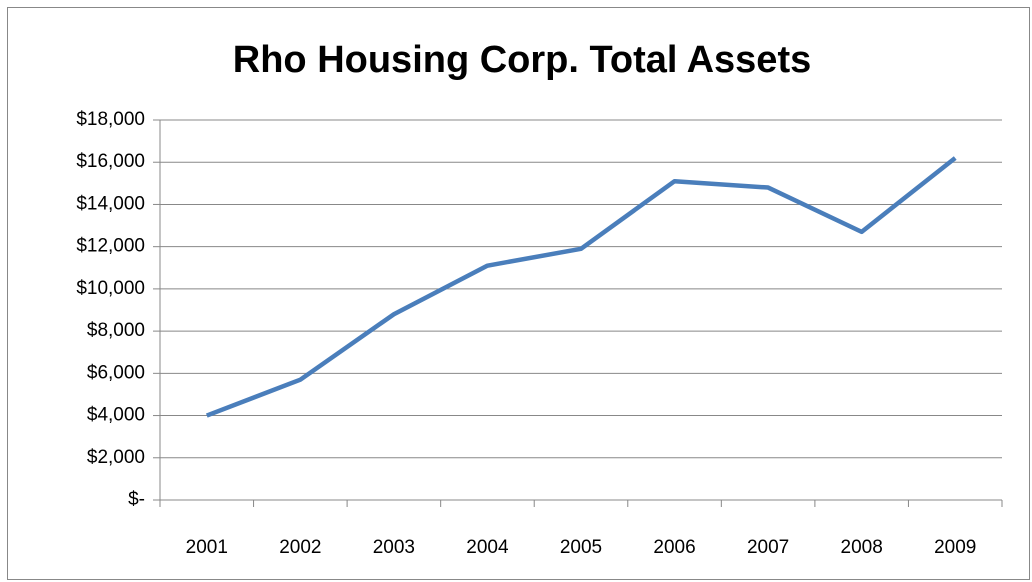  Describe the element at coordinates (110, 246) in the screenshot. I see `y-tick-label: $12,000` at that location.